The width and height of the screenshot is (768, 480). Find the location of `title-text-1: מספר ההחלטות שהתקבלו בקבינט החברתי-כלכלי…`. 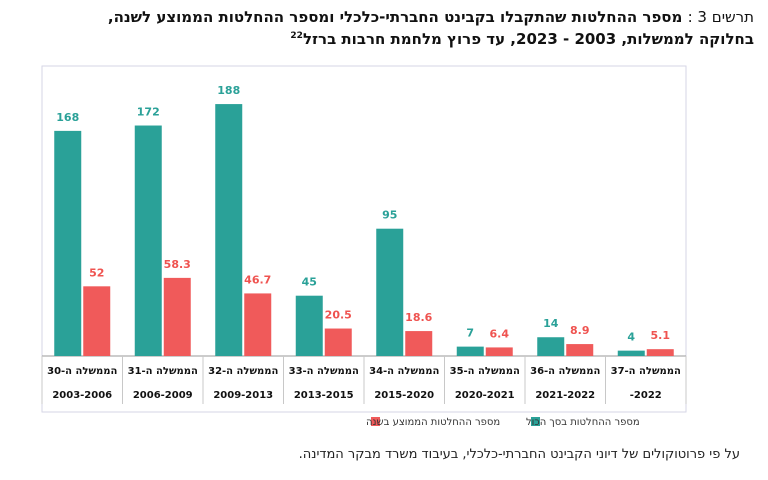

title-text-1: מספר ההחלטות שהתקבלו בקבינט החברתי-כלכלי… is located at coordinates (395, 17).